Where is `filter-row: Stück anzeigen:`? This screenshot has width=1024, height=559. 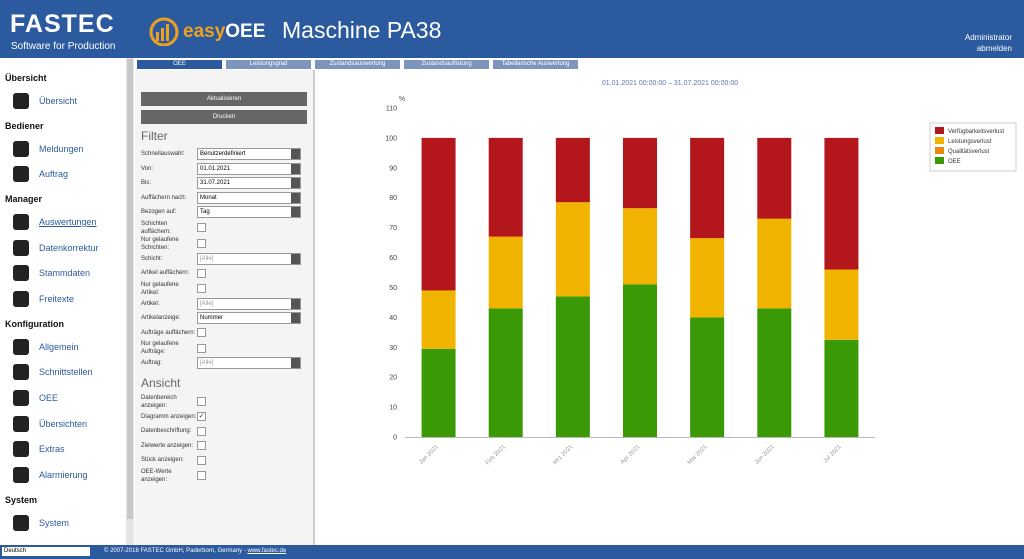
filter-row: Stück anzeigen: is located at coordinates (227, 460).